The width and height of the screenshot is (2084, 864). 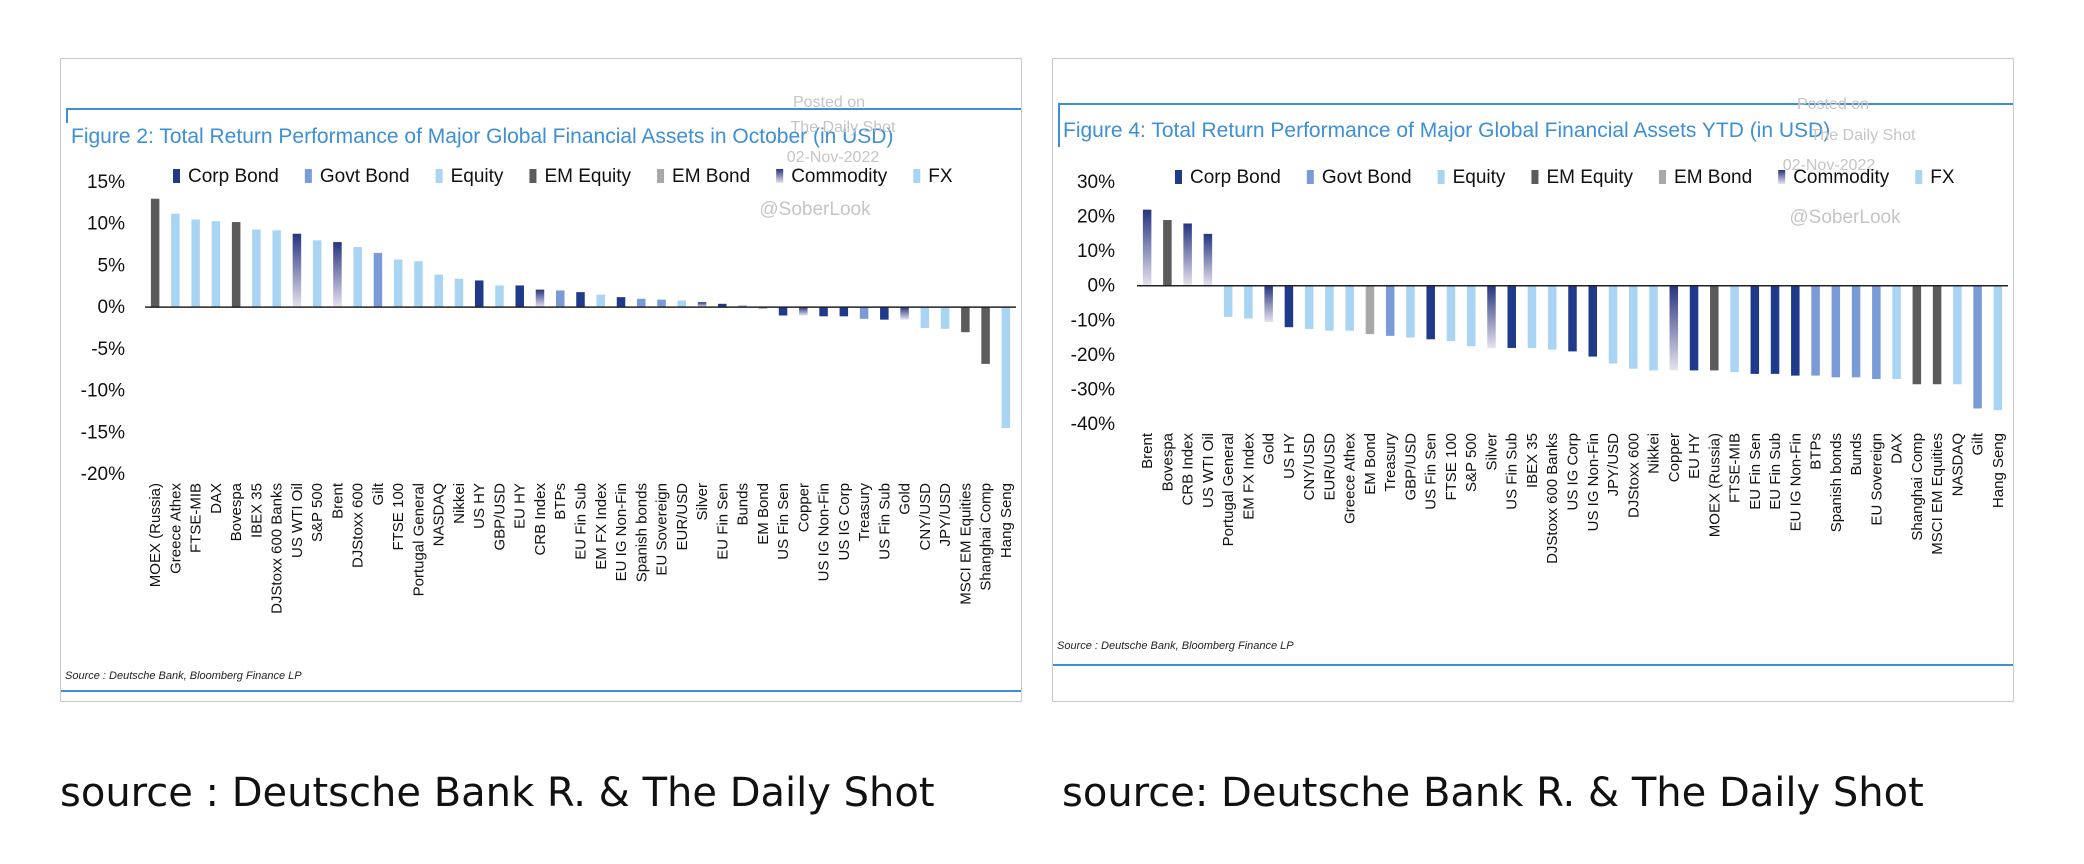 I want to click on y-tick-label: 15%, so click(x=106, y=182).